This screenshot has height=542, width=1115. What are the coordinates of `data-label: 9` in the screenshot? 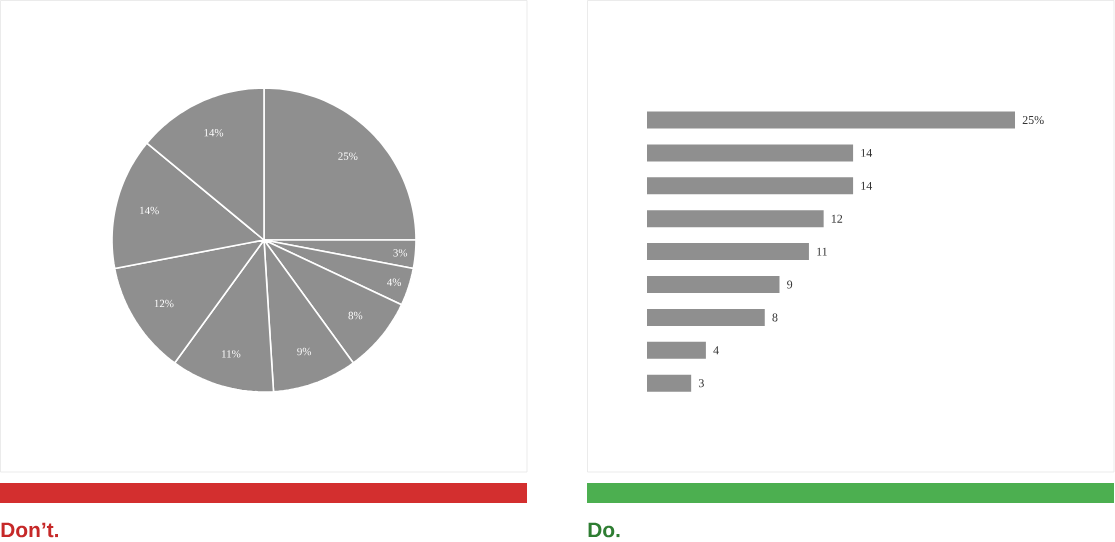 It's located at (790, 284).